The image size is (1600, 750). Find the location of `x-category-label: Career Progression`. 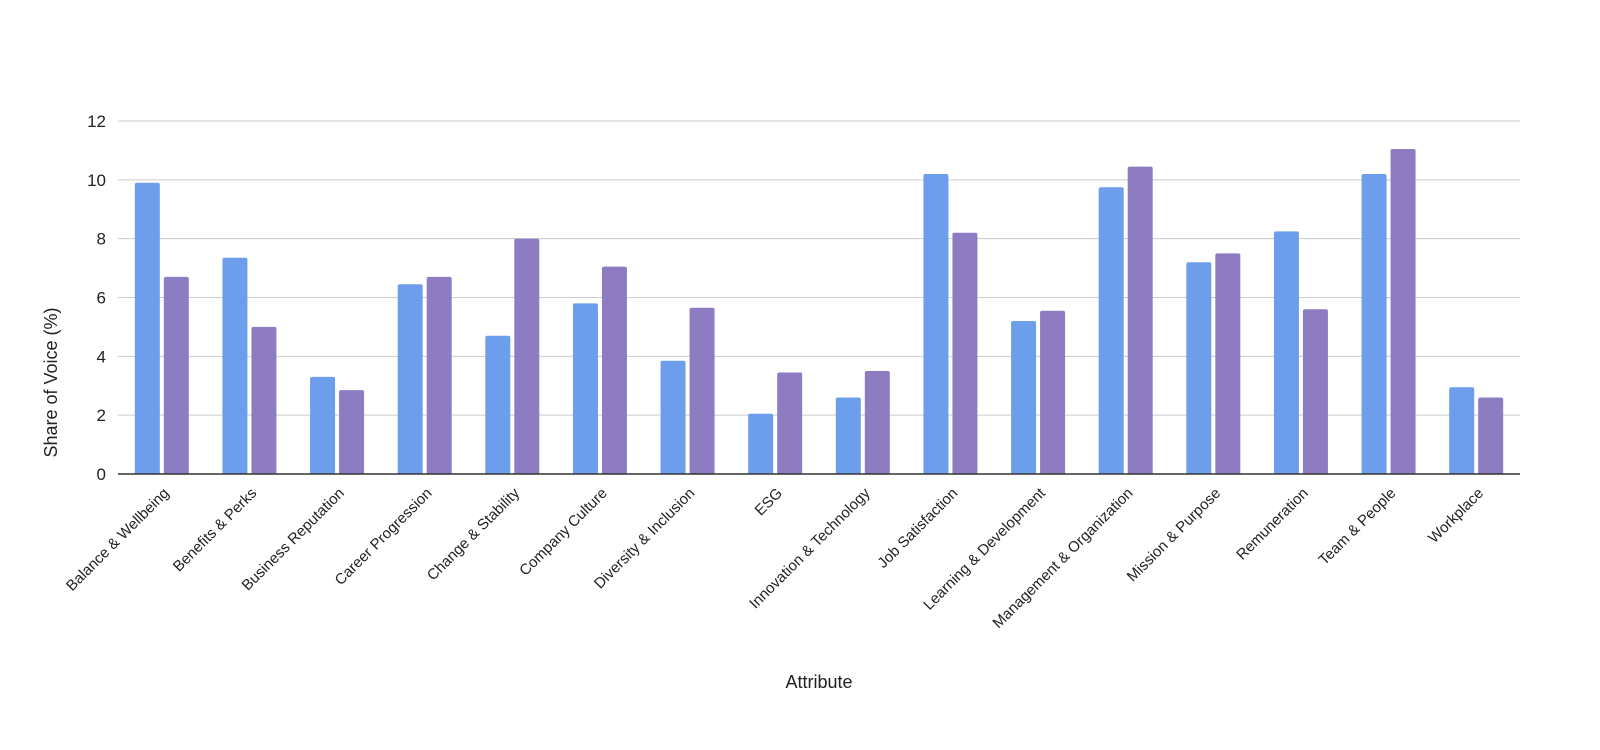

x-category-label: Career Progression is located at coordinates (384, 537).